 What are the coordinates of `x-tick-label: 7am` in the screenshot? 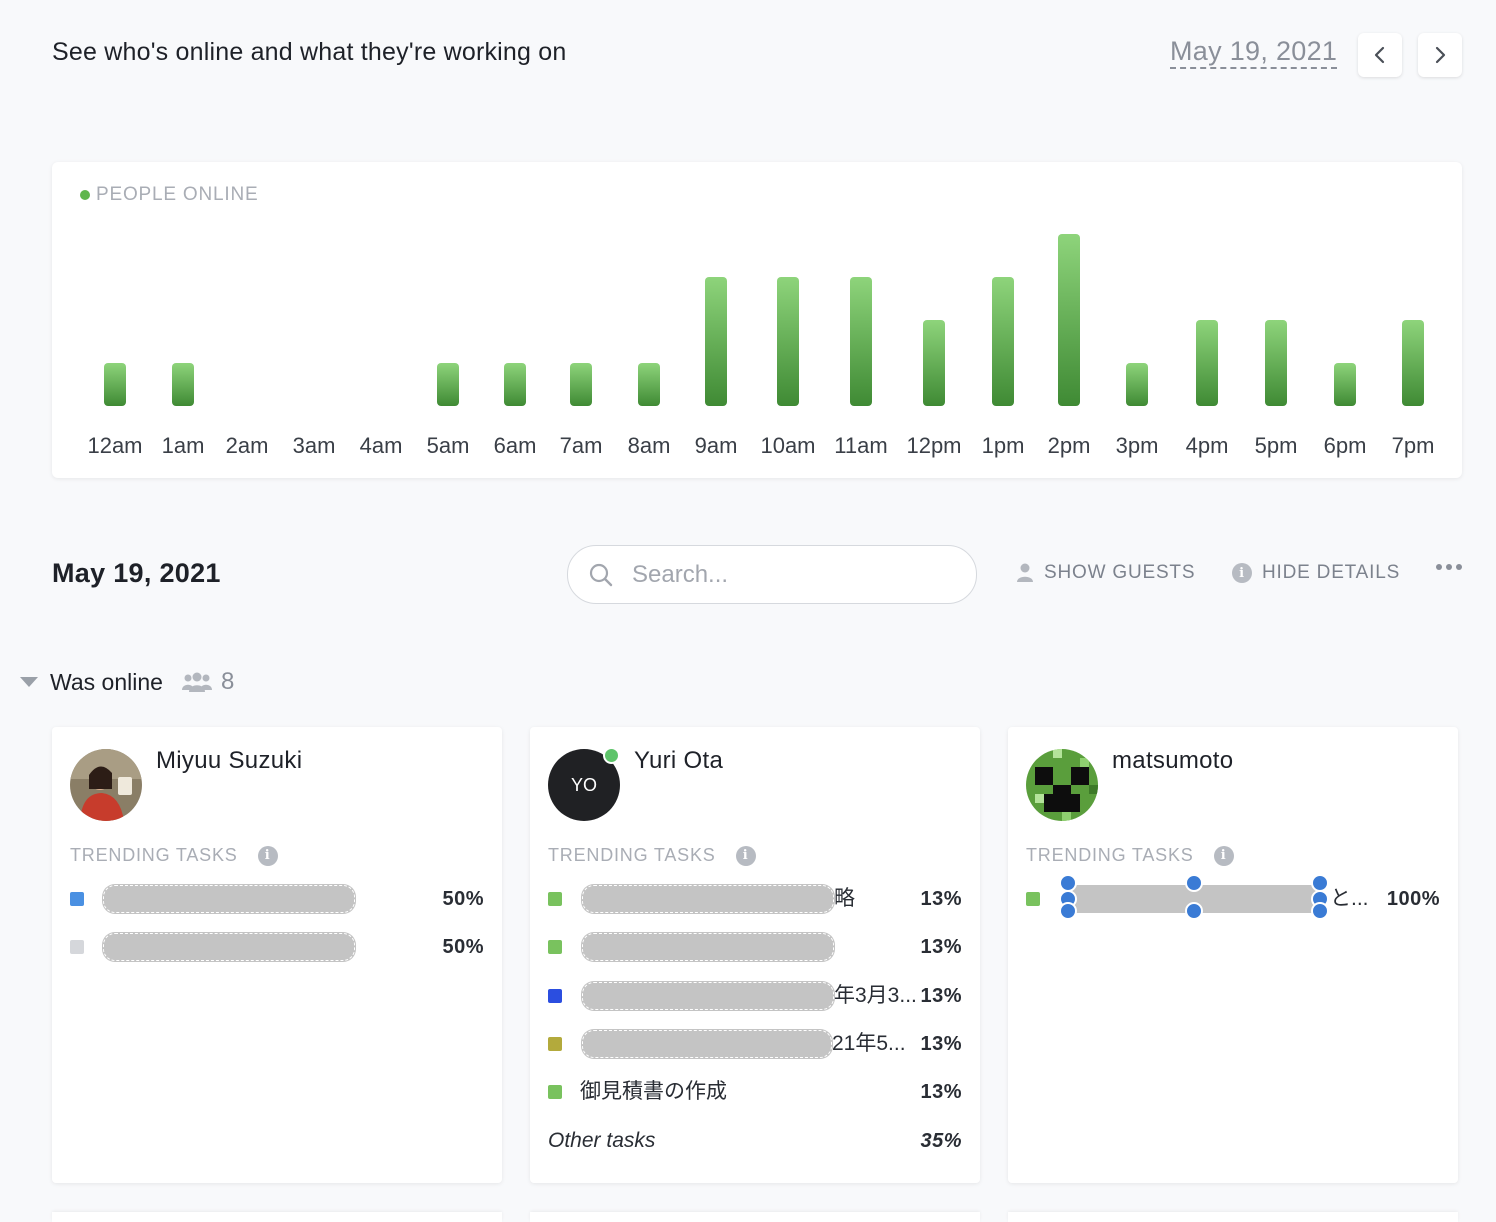 It's located at (581, 445).